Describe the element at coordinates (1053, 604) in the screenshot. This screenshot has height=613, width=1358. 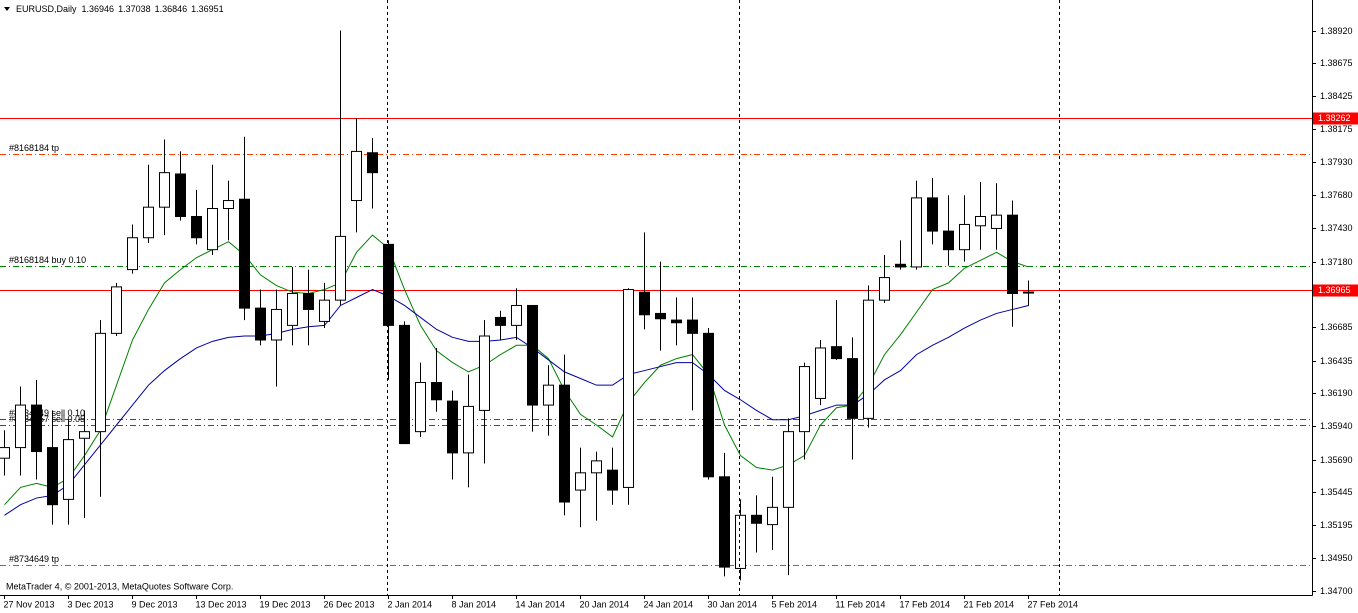
I see `x-tick-label: 27 Feb 2014` at that location.